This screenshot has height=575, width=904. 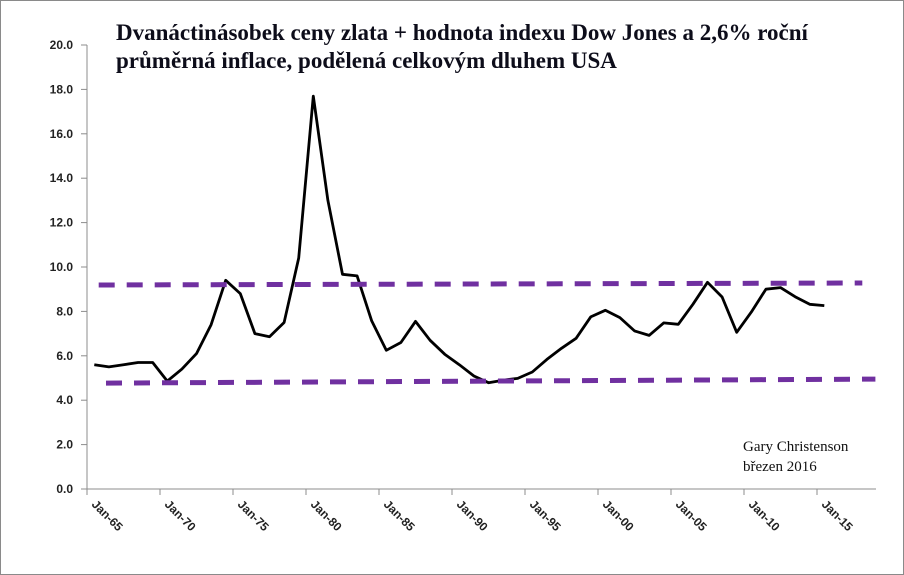 I want to click on y-tick-label: 14.0, so click(x=62, y=178).